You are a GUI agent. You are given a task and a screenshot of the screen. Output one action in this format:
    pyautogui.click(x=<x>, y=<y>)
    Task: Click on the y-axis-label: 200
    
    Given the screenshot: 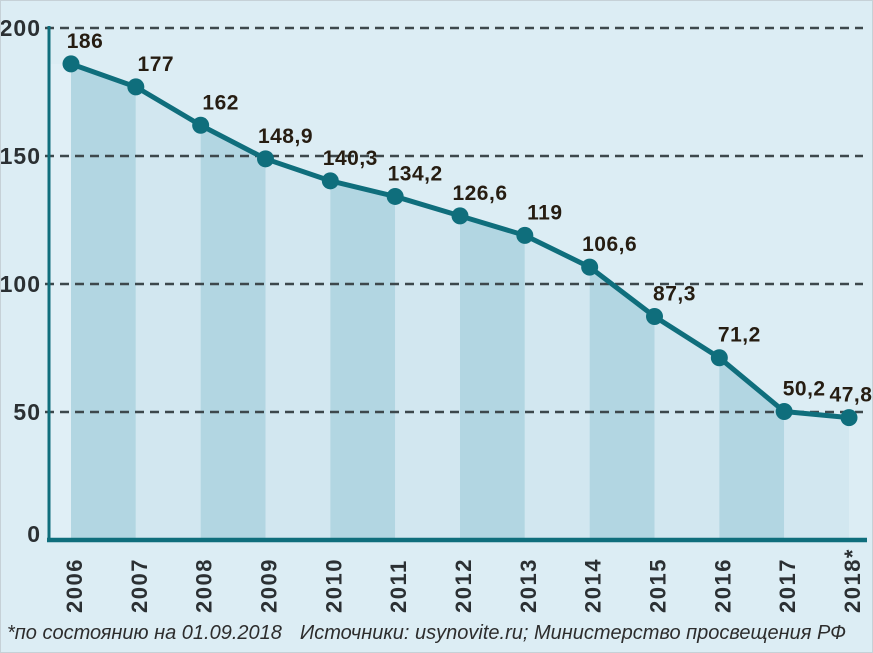 What is the action you would take?
    pyautogui.click(x=21, y=28)
    